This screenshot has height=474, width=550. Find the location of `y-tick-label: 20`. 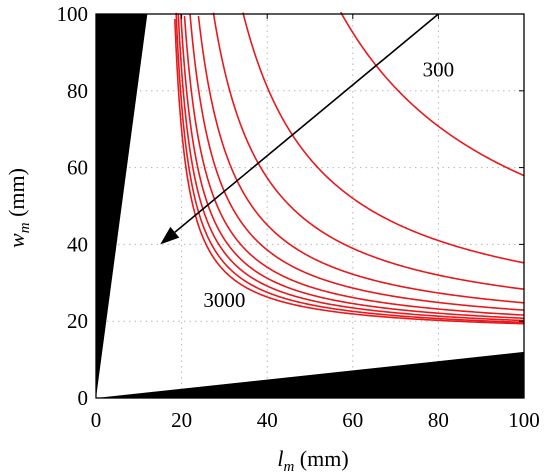

y-tick-label: 20 is located at coordinates (77, 321).